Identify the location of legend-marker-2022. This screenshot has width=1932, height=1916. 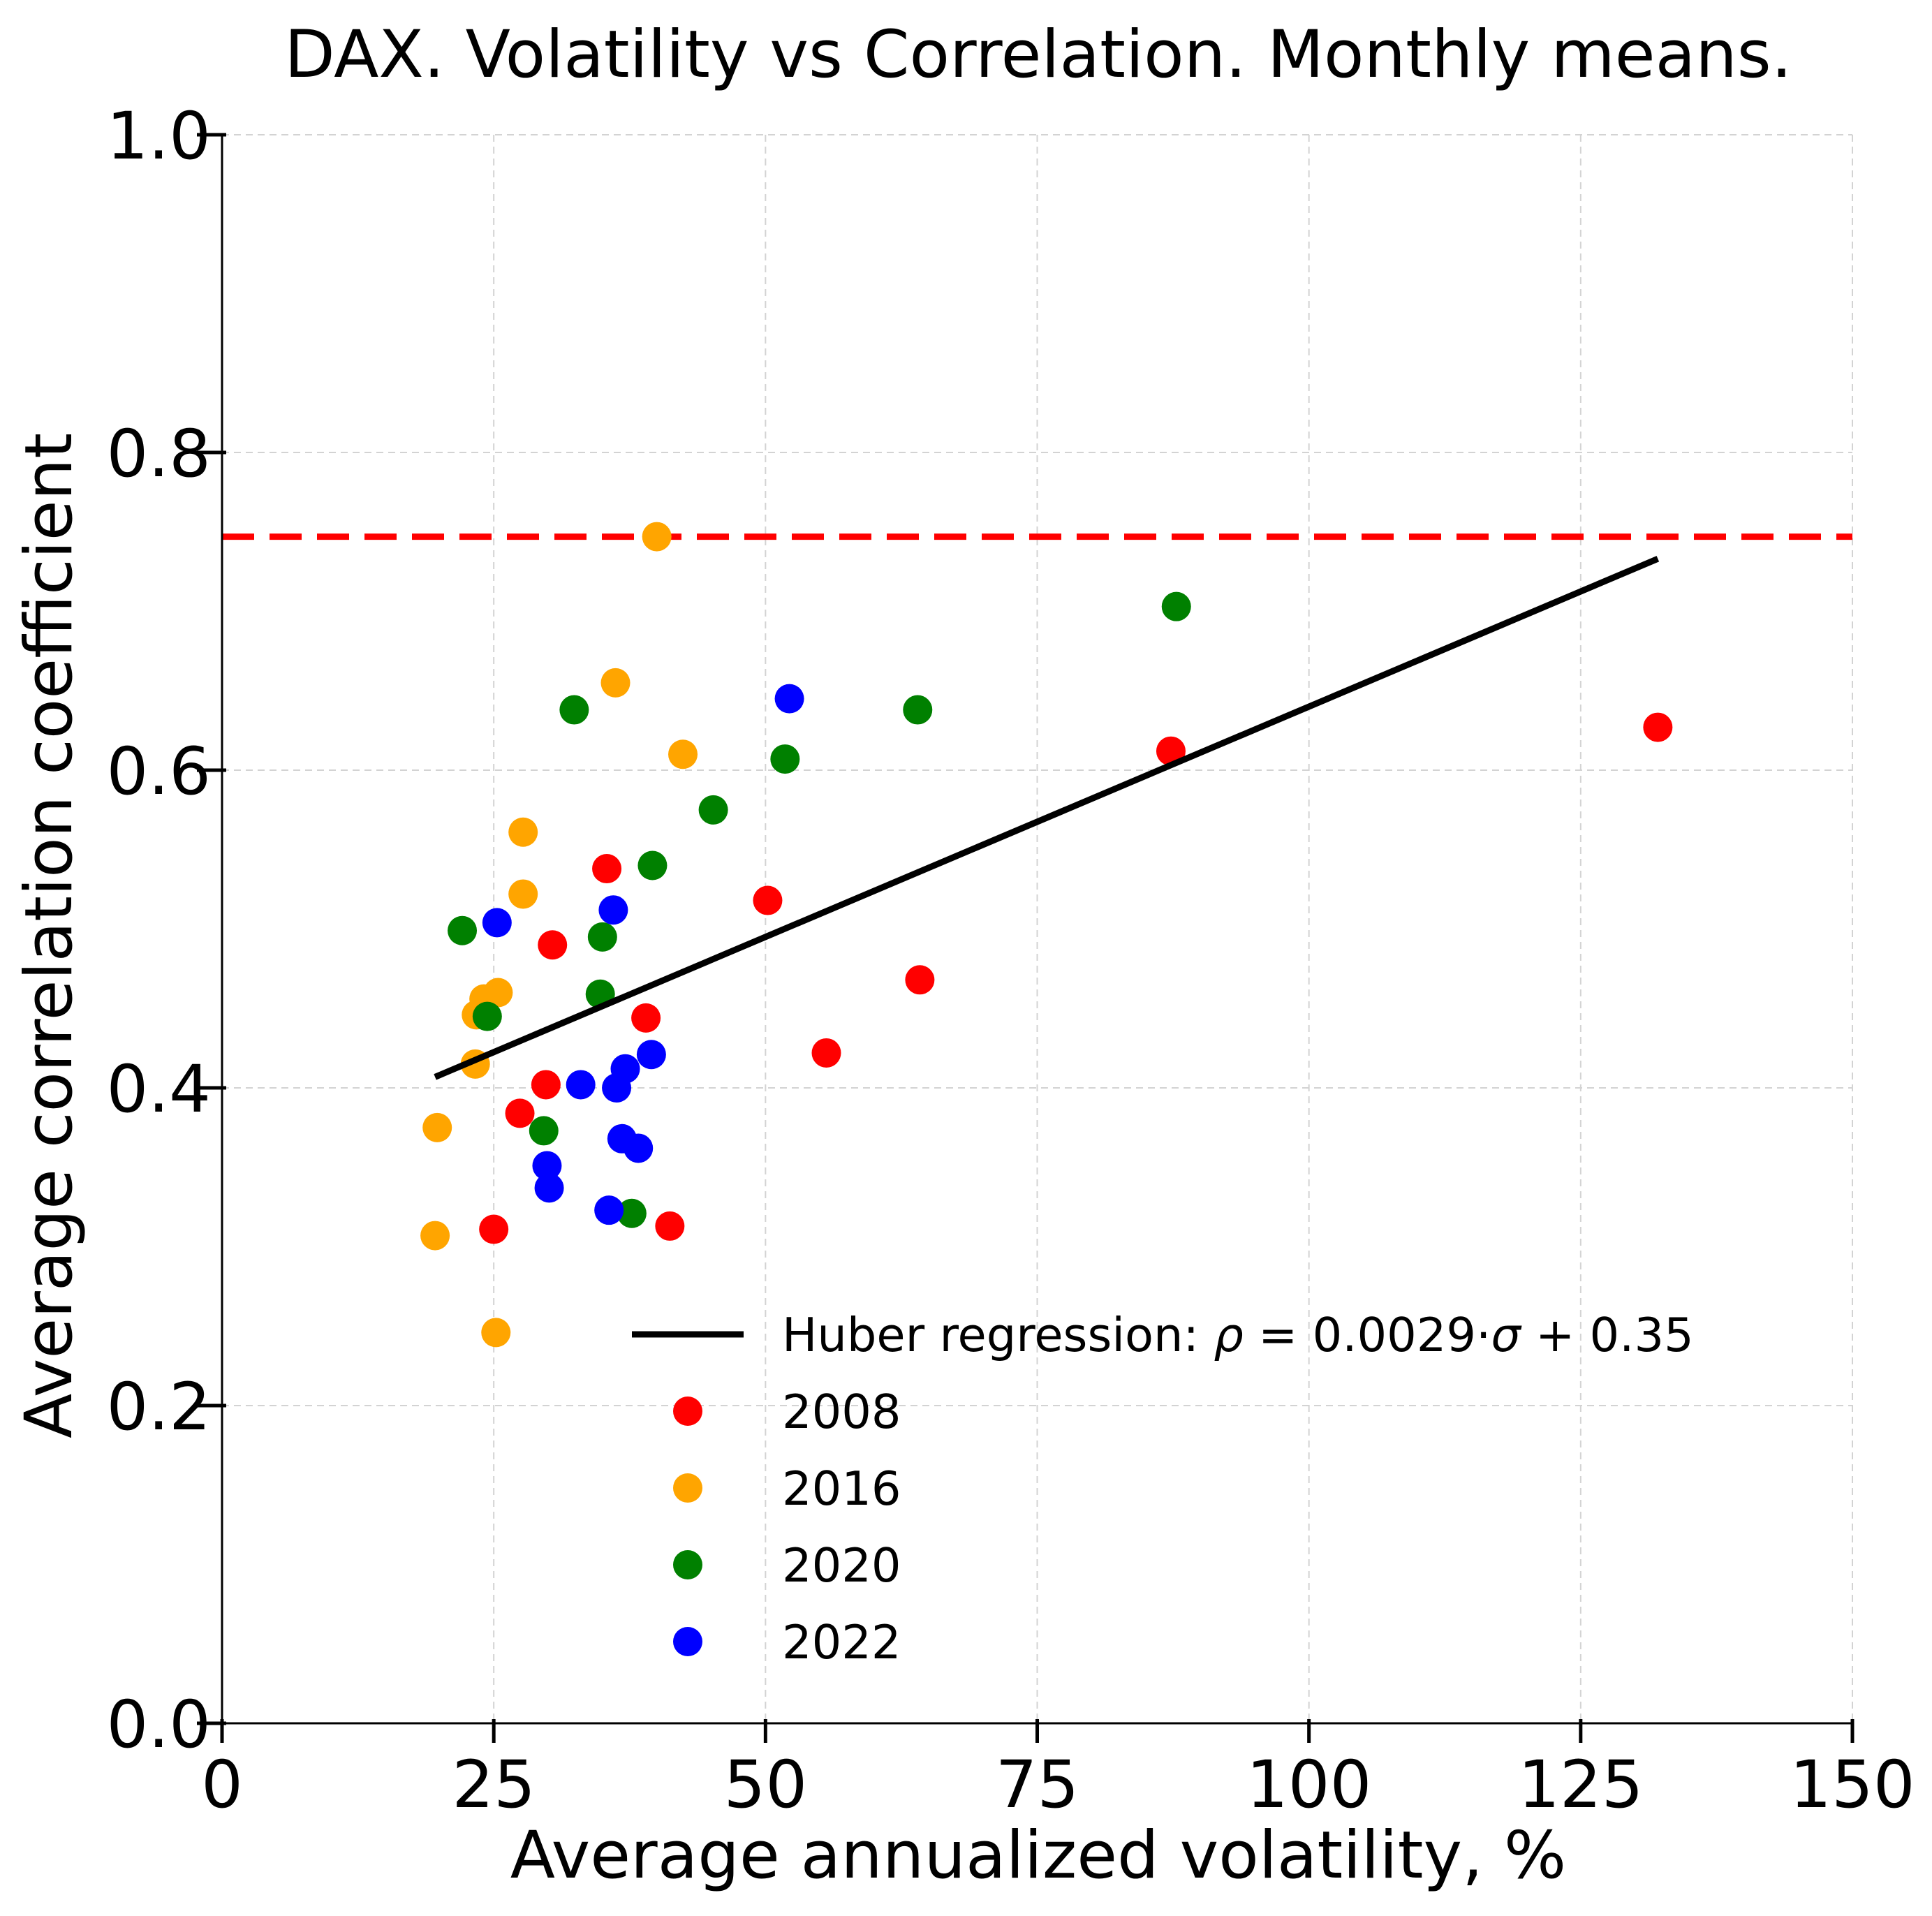
(688, 1642).